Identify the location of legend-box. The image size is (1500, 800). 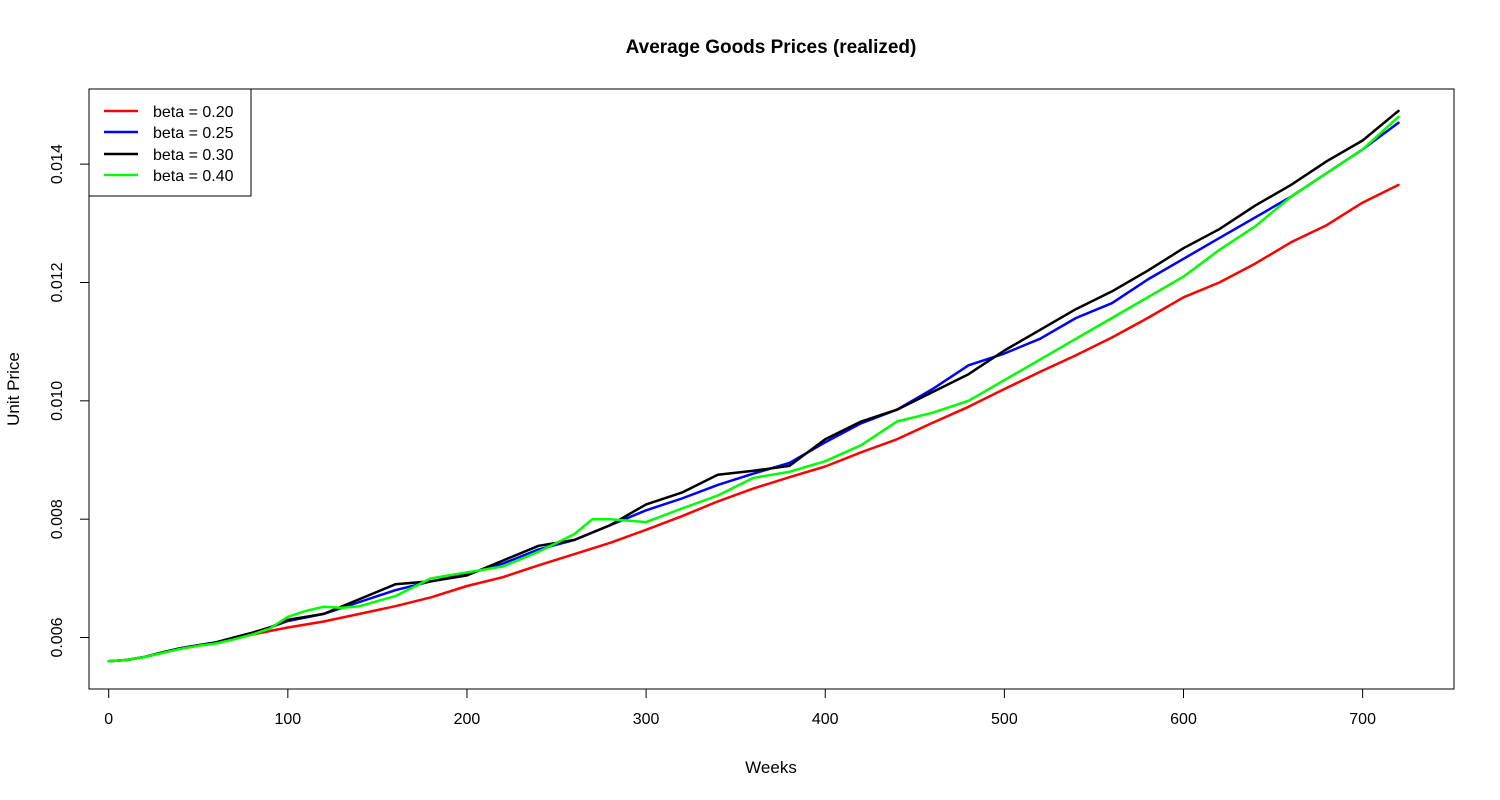
(170, 142).